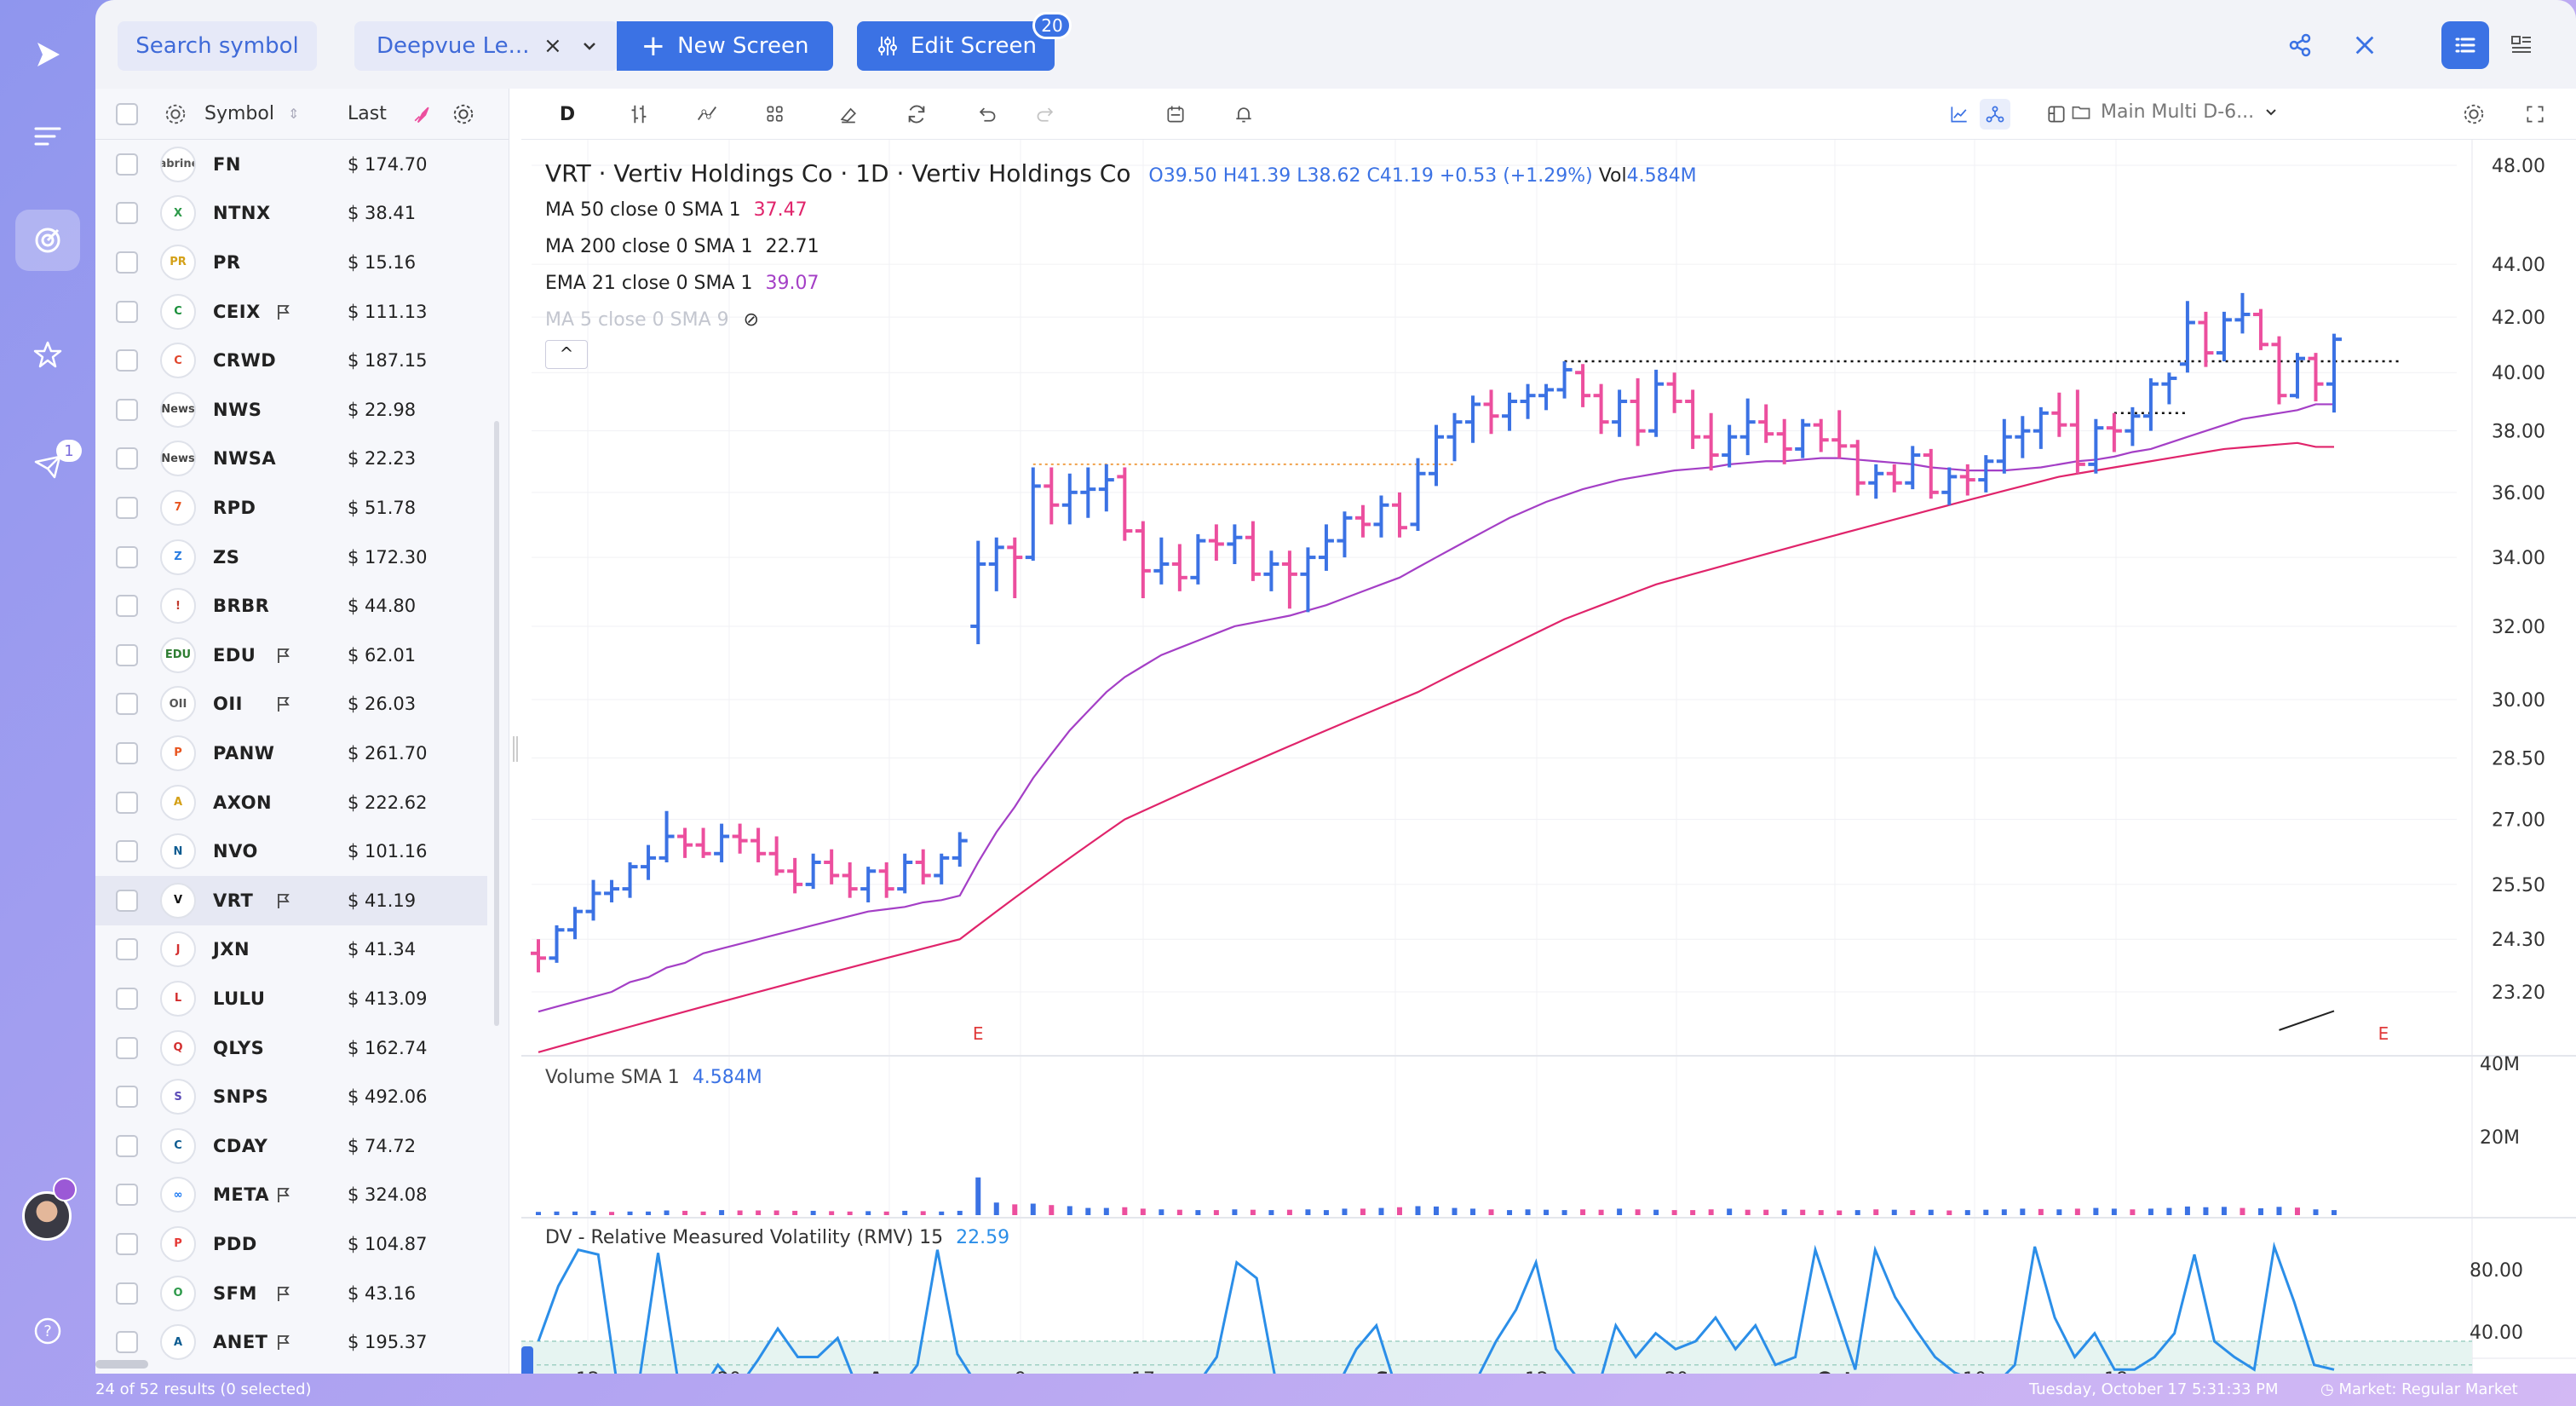 The image size is (2576, 1406). I want to click on watchlist-row: 7 RPD $ 51.78, so click(291, 508).